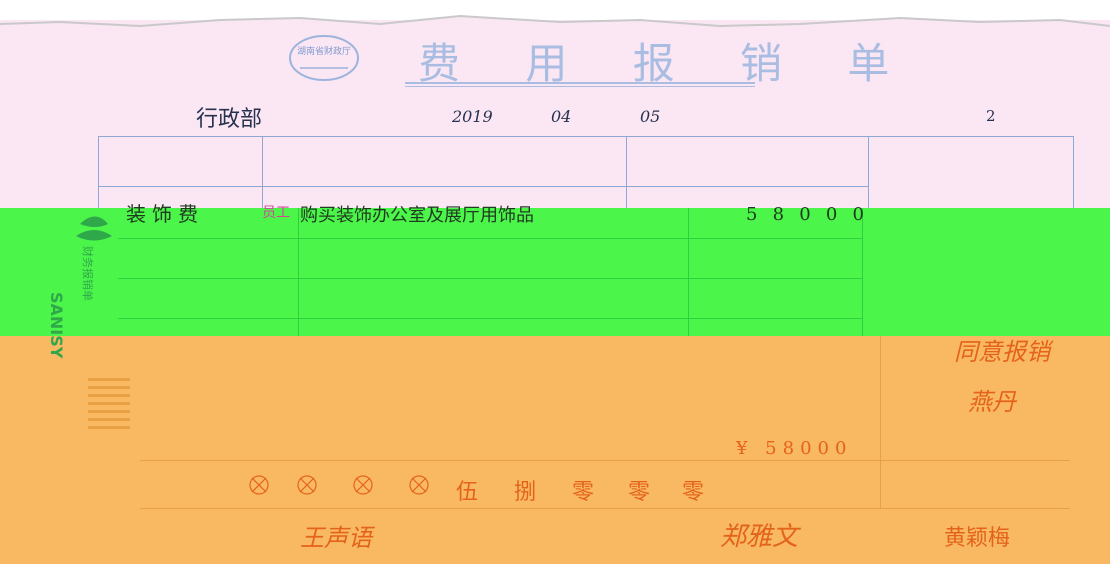 The height and width of the screenshot is (564, 1110). Describe the element at coordinates (778, 214) in the screenshot. I see `amount-digit: 8` at that location.